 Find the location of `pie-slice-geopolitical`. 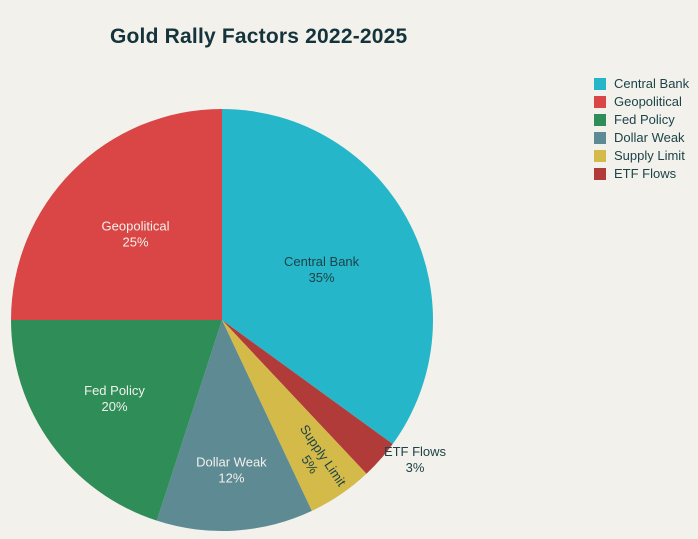

pie-slice-geopolitical is located at coordinates (116, 214).